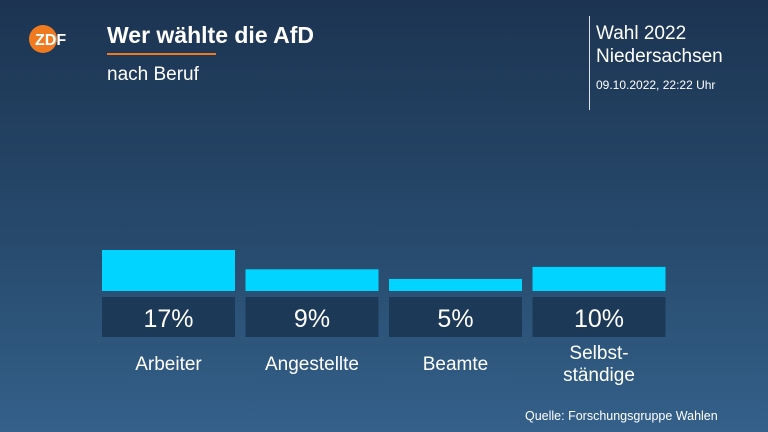  I want to click on category-label-3: Beamte, so click(455, 364).